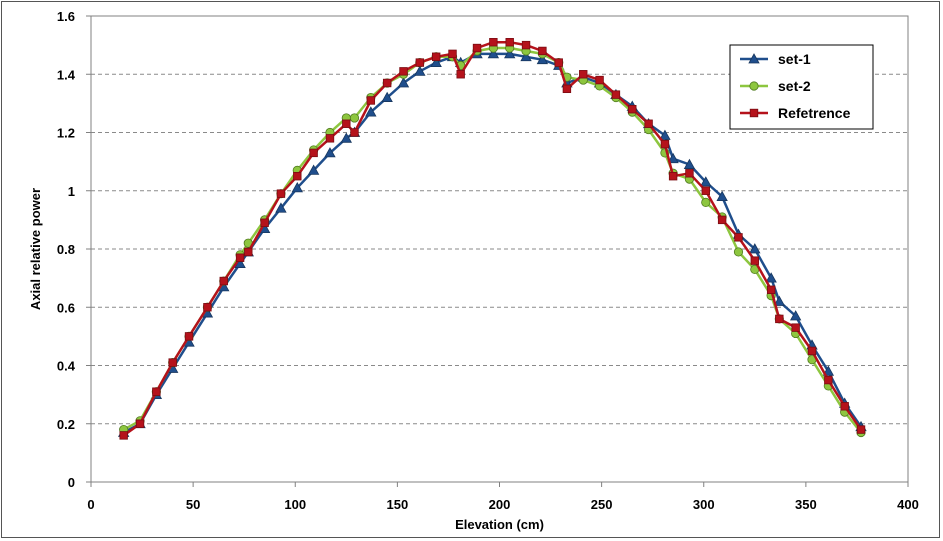 The width and height of the screenshot is (943, 541). What do you see at coordinates (66, 424) in the screenshot?
I see `y-tick-label: 0.2` at bounding box center [66, 424].